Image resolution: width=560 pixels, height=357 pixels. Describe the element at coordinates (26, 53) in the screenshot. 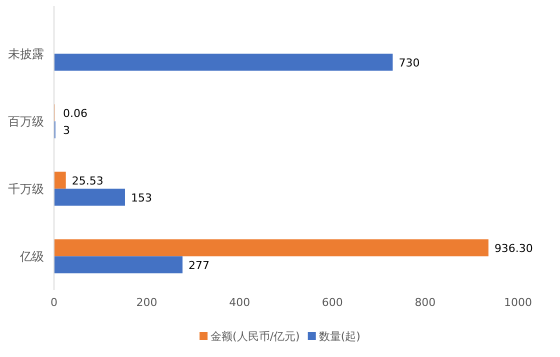

I see `y-tick-label: 未披露` at that location.